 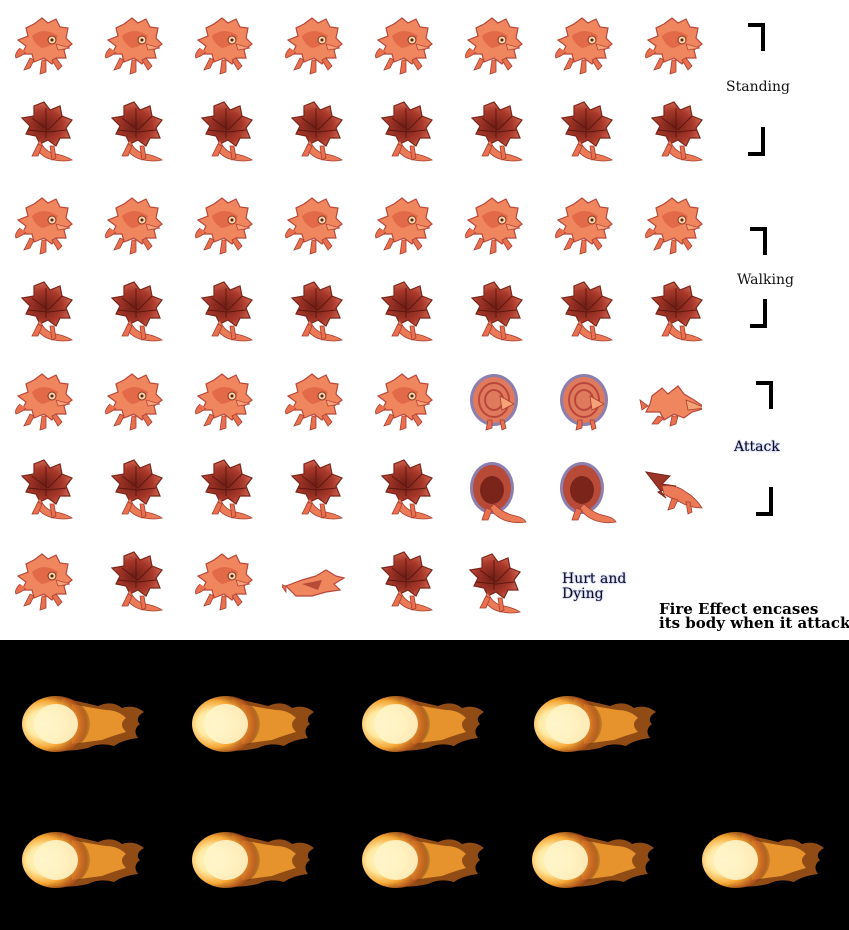 What do you see at coordinates (758, 241) in the screenshot?
I see `walking-bracket-top` at bounding box center [758, 241].